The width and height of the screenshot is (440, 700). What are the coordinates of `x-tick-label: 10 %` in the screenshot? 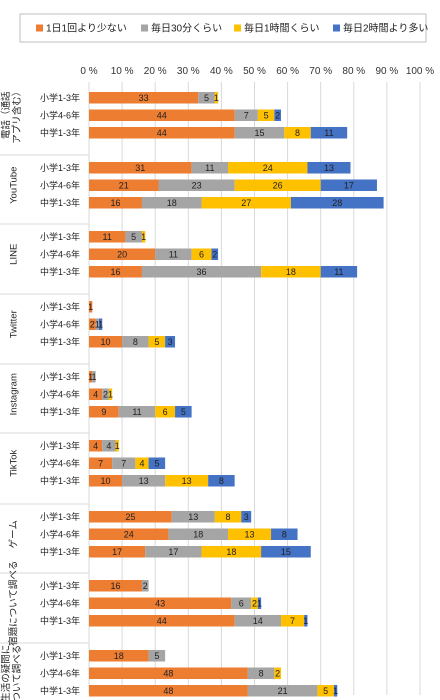 It's located at (122, 71).